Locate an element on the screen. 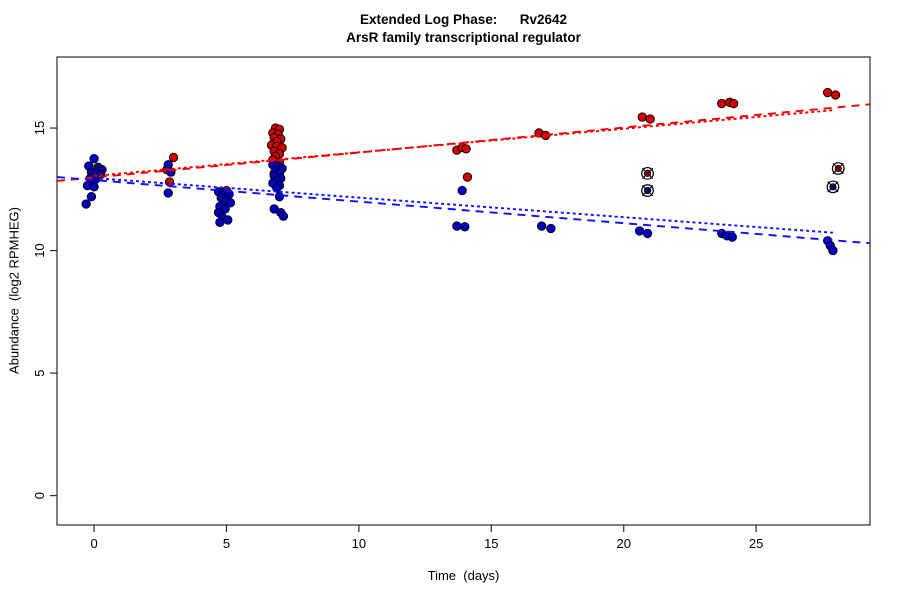  flagged-blue-day28-cross is located at coordinates (833, 187).